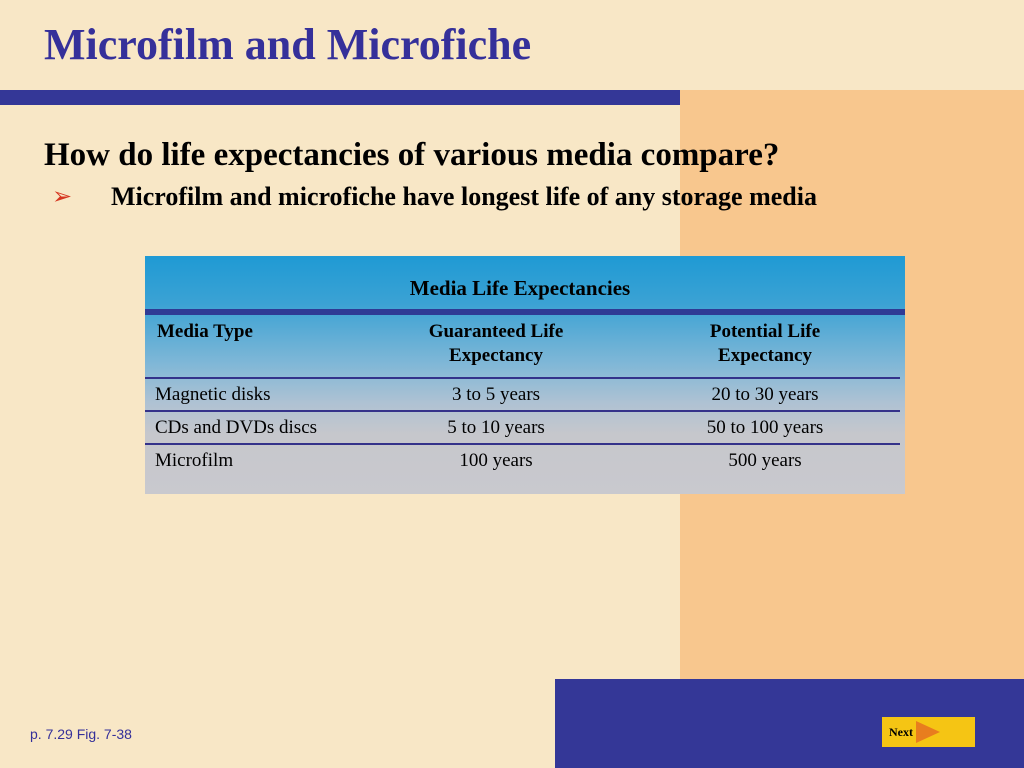 The image size is (1024, 768). I want to click on table-caption: Media Life Expectancies, so click(520, 288).